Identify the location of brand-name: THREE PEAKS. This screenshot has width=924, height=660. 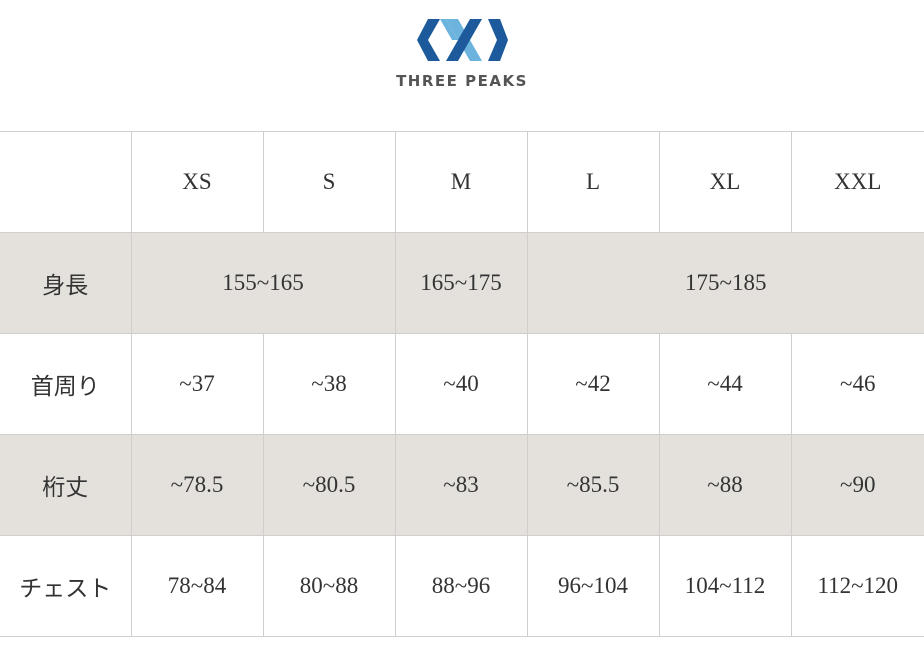
(462, 81).